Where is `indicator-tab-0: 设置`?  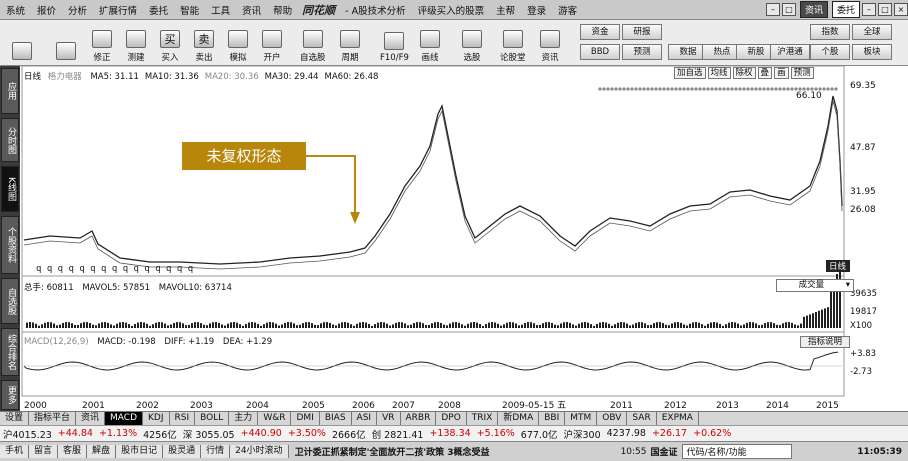 indicator-tab-0: 设置 is located at coordinates (15, 418).